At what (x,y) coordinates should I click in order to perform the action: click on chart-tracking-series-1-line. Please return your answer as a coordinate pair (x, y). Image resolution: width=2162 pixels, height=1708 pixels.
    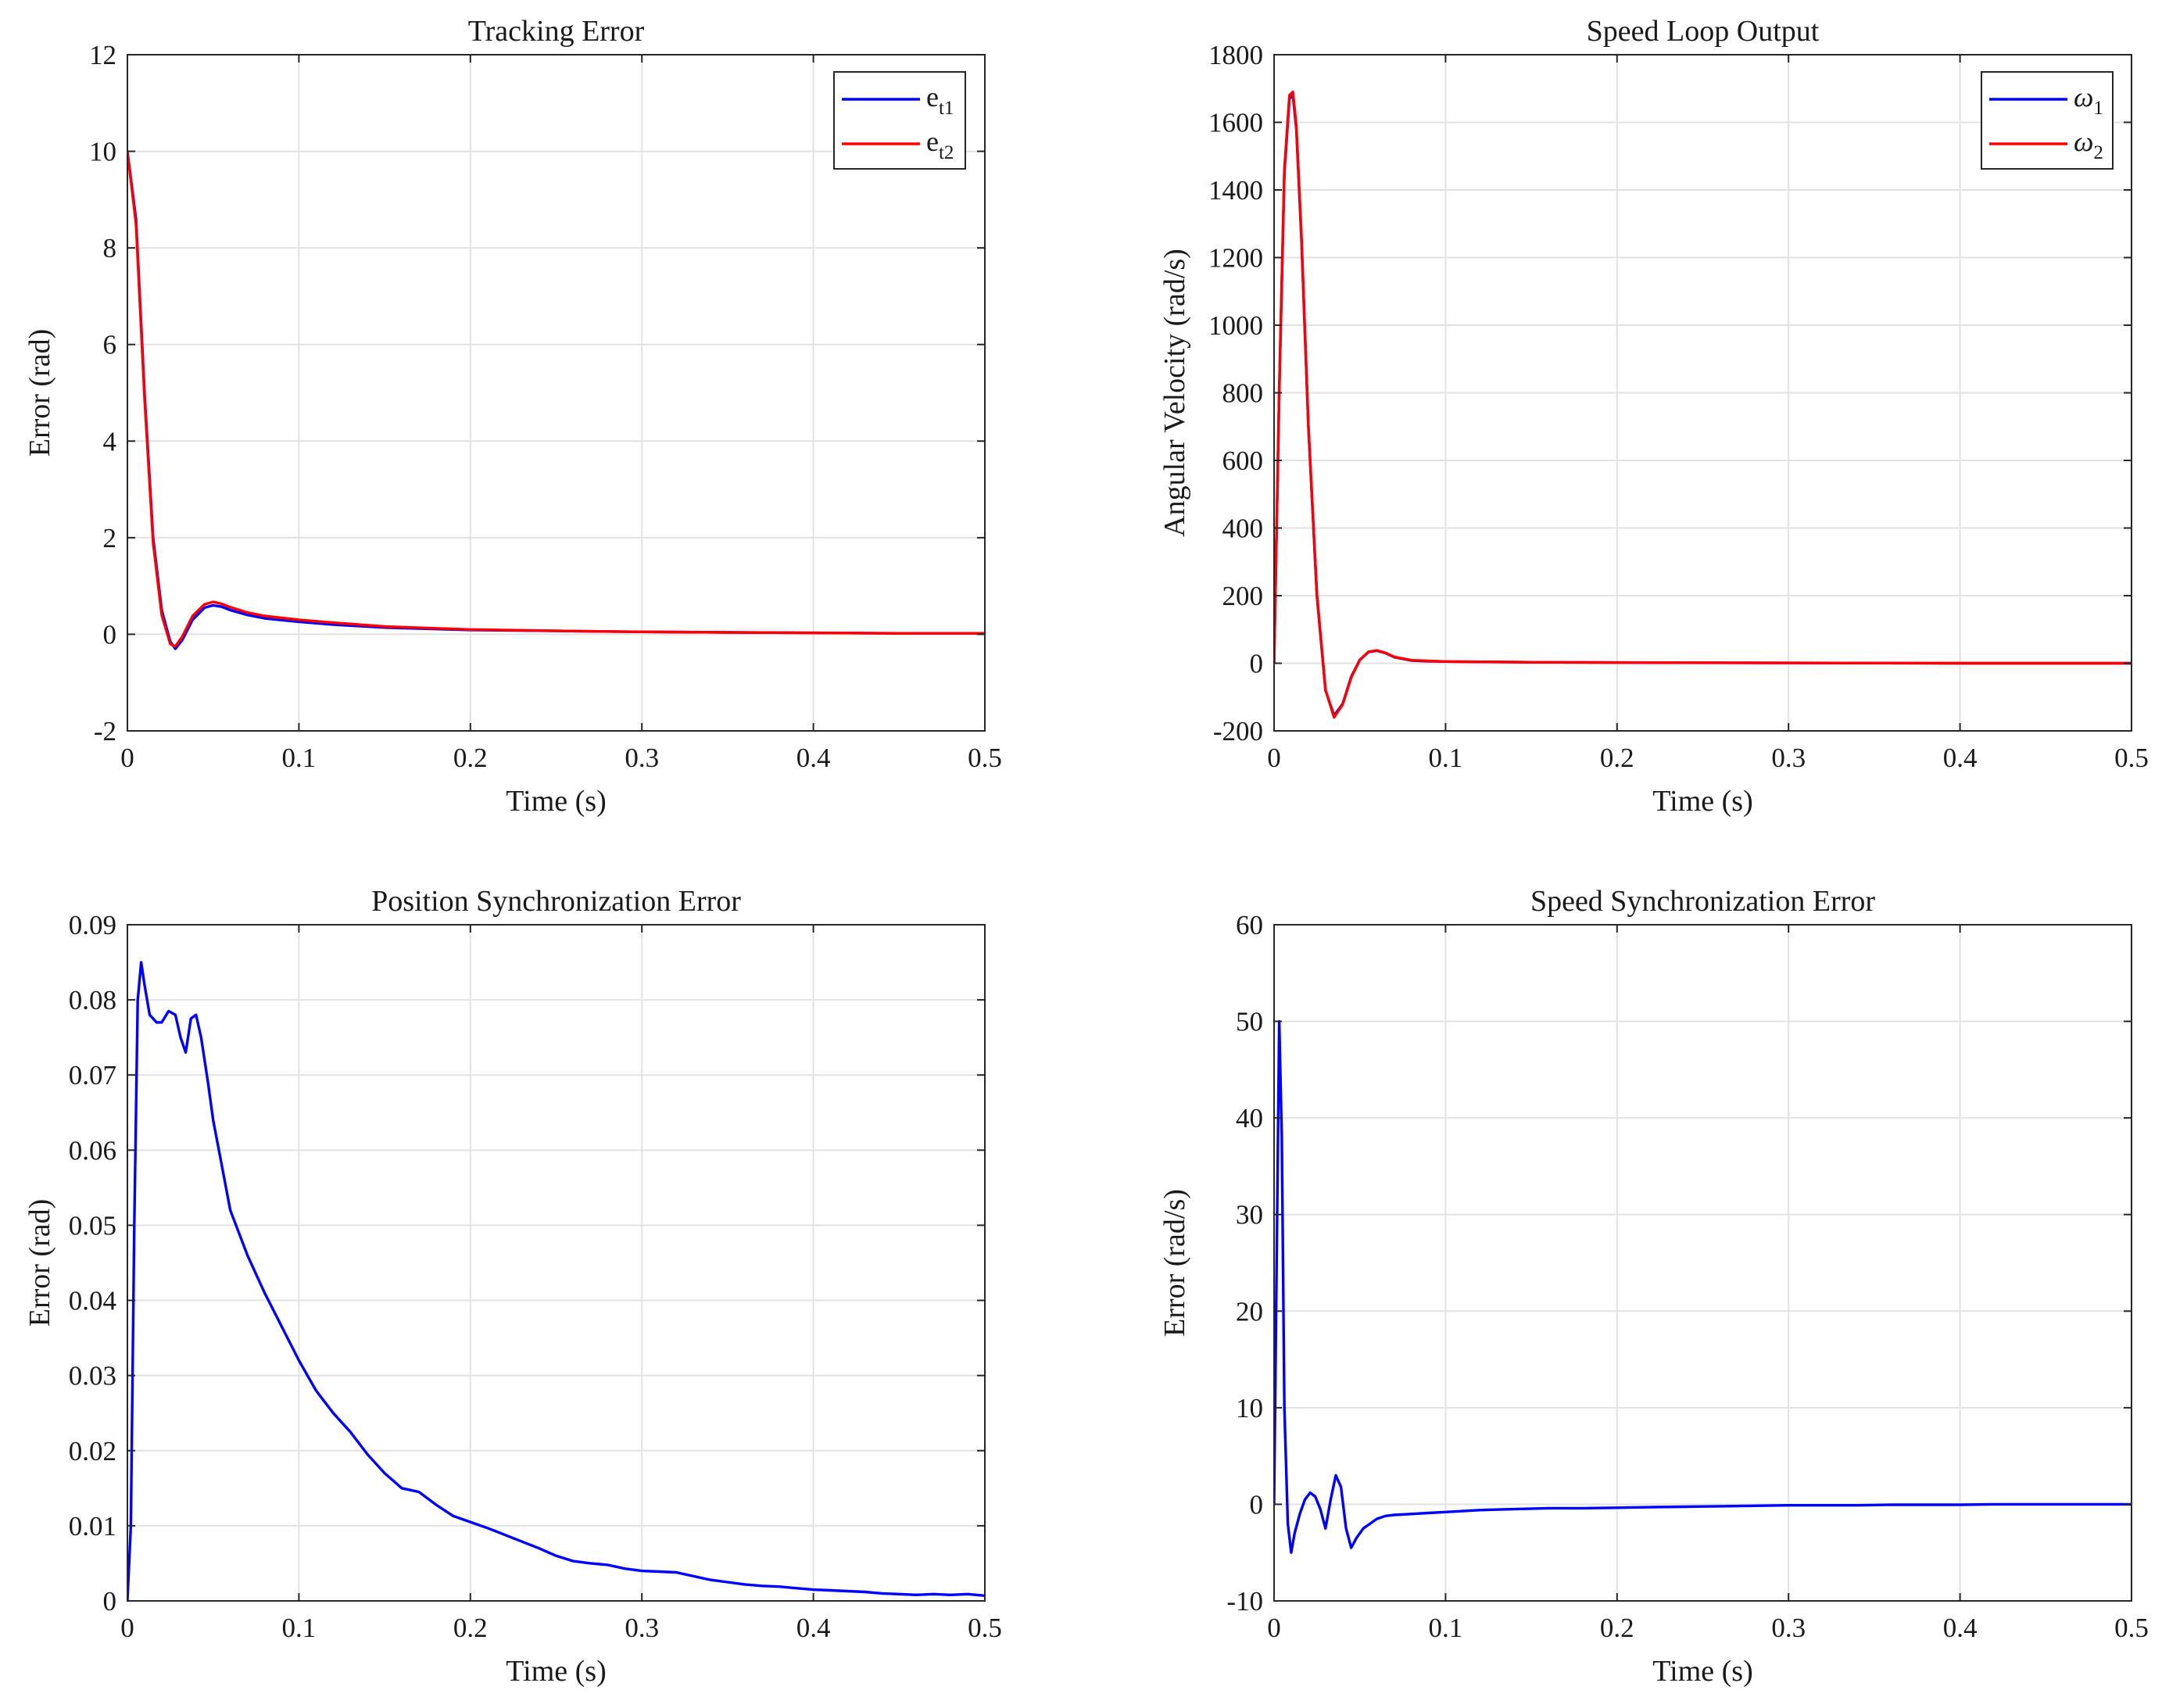
    Looking at the image, I should click on (556, 399).